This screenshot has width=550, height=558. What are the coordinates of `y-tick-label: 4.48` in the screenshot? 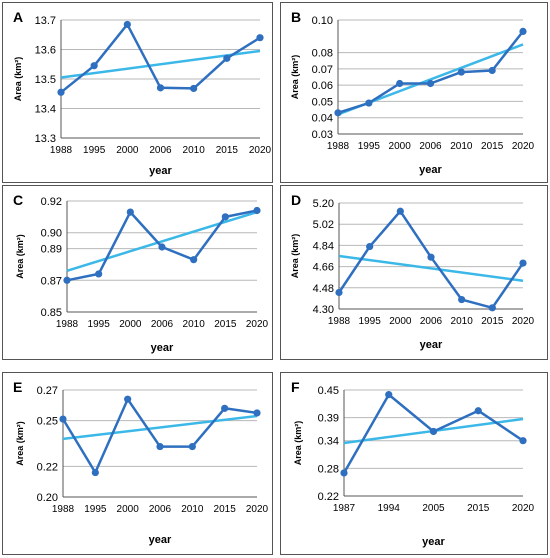 It's located at (323, 289).